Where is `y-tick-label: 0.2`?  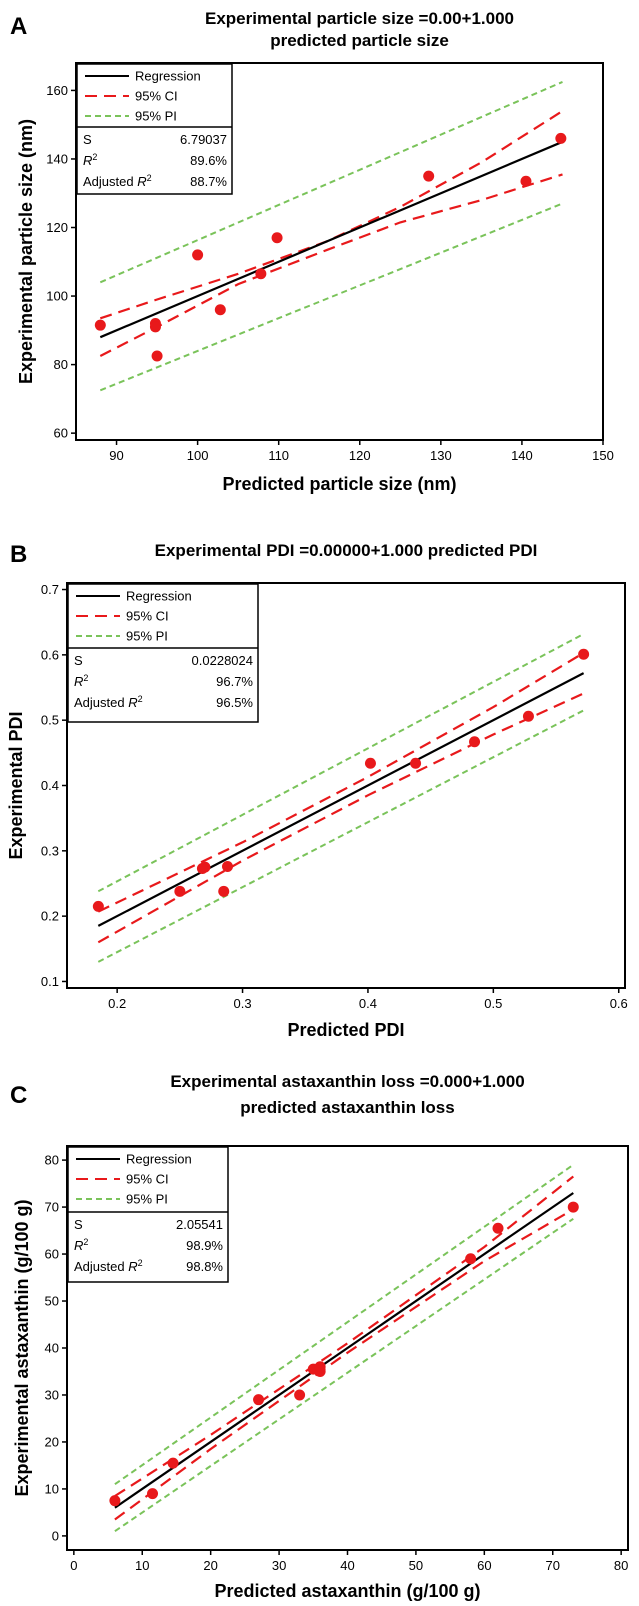 y-tick-label: 0.2 is located at coordinates (50, 916).